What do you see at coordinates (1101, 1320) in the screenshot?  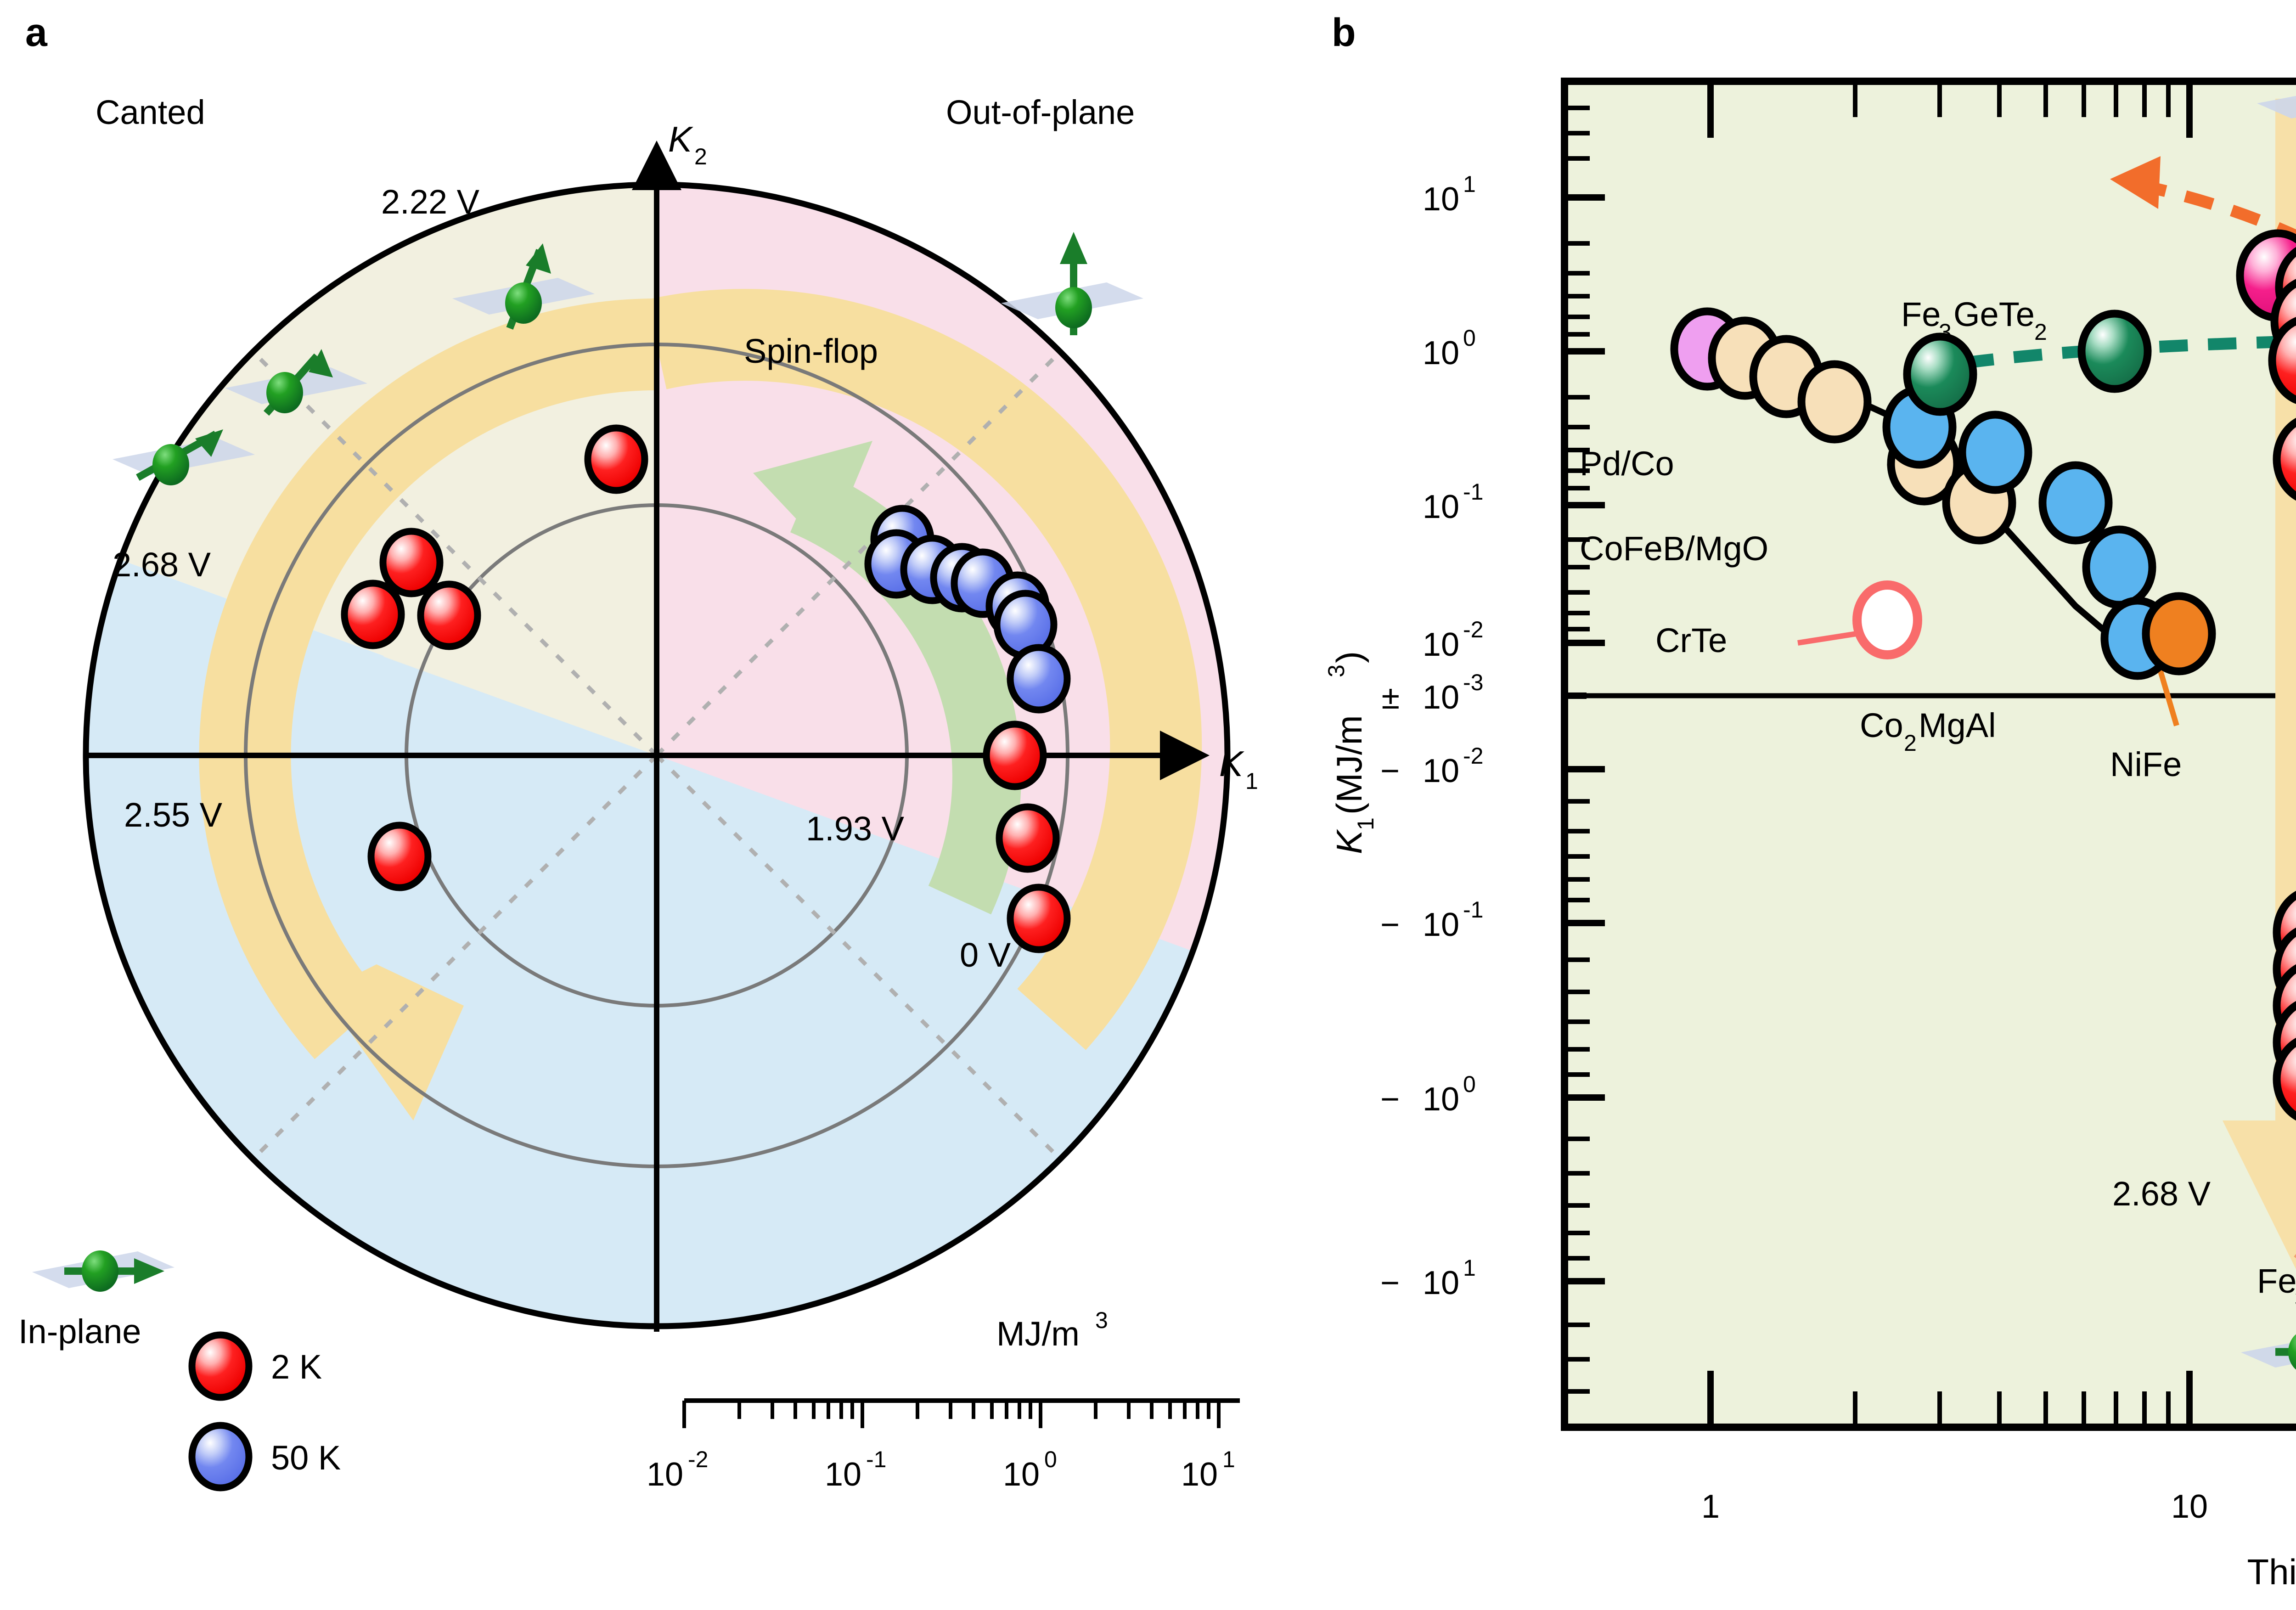 I see `scalebar-unit-exponent: 3` at bounding box center [1101, 1320].